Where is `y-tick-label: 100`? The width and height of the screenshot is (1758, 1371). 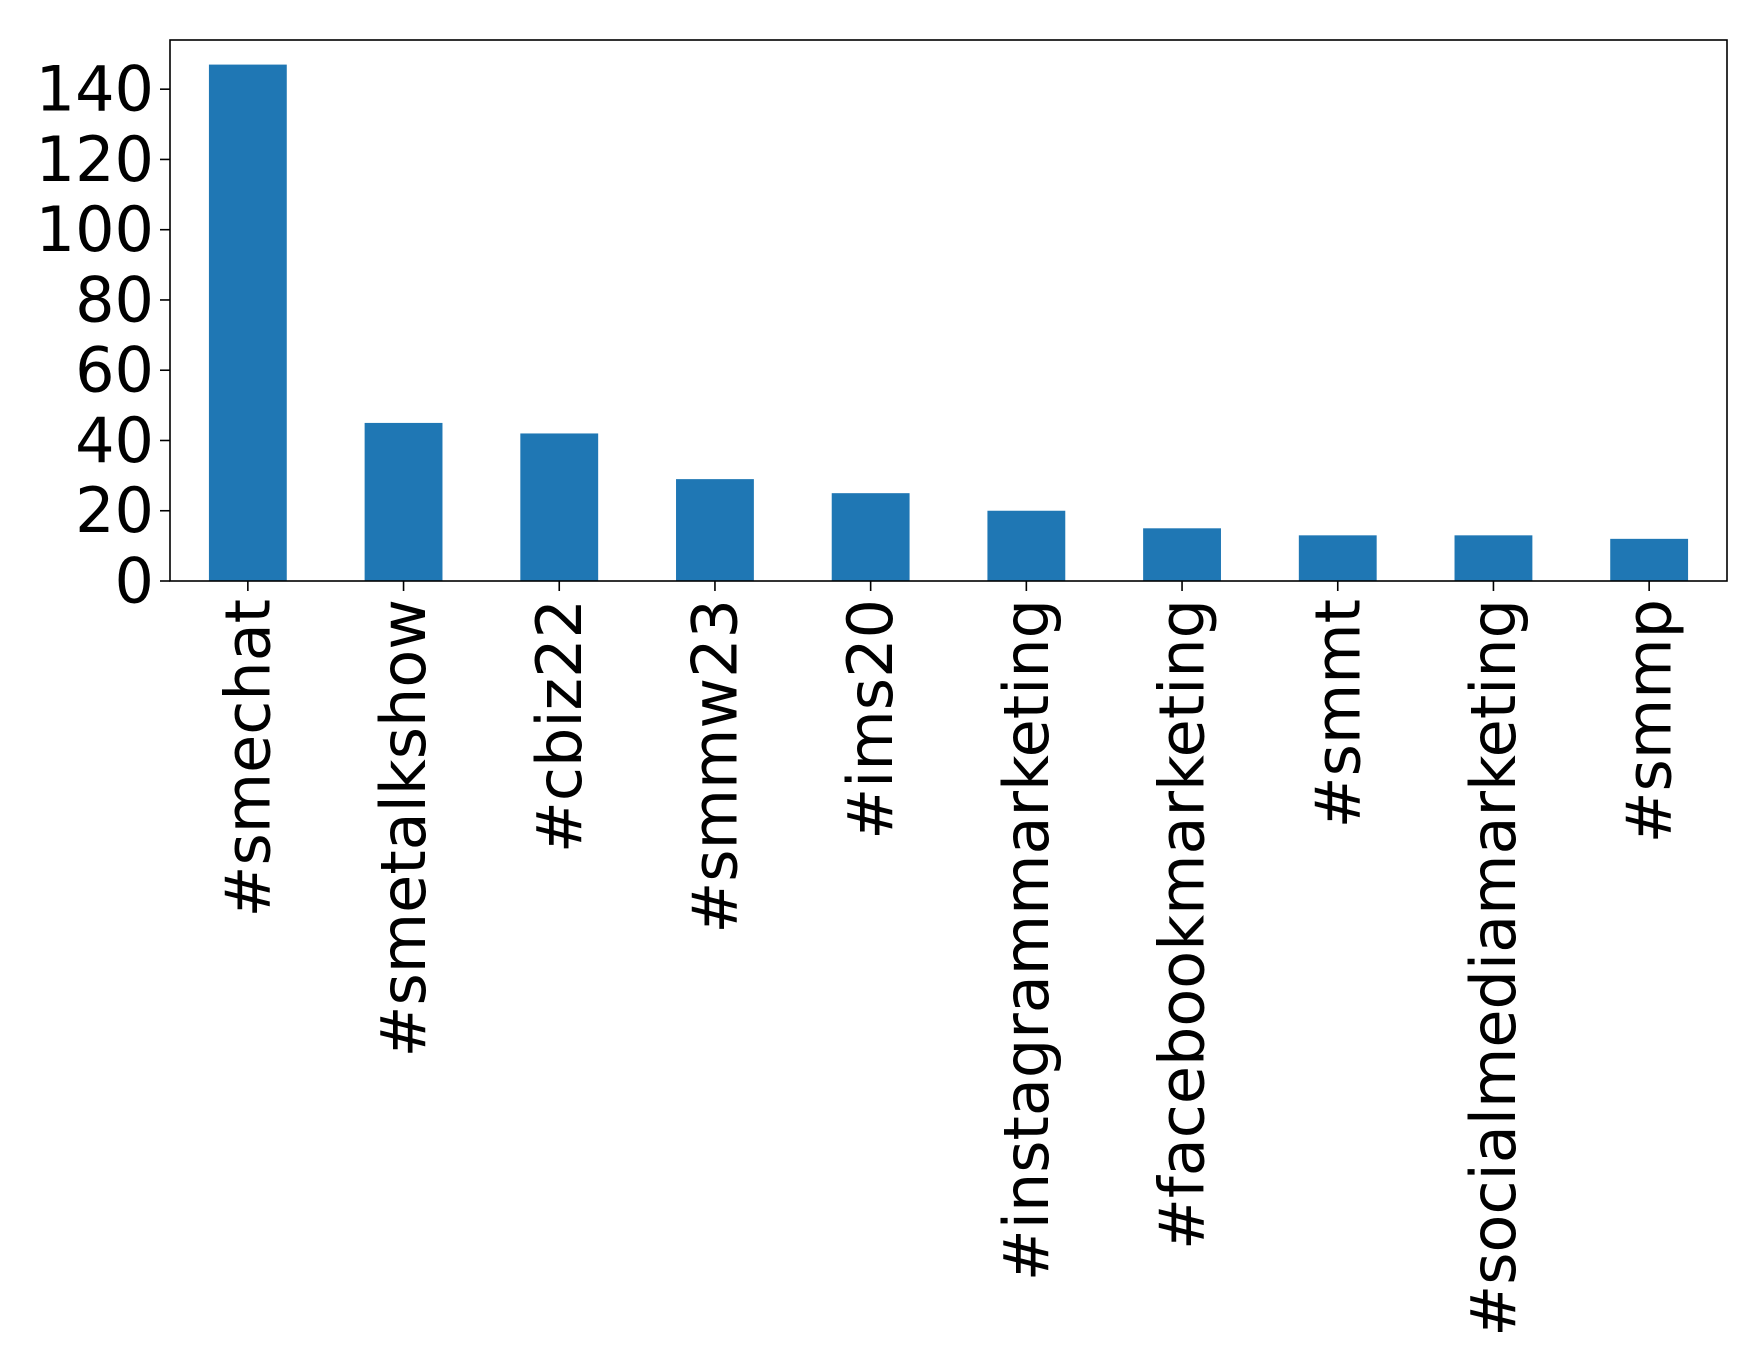
y-tick-label: 100 is located at coordinates (95, 229).